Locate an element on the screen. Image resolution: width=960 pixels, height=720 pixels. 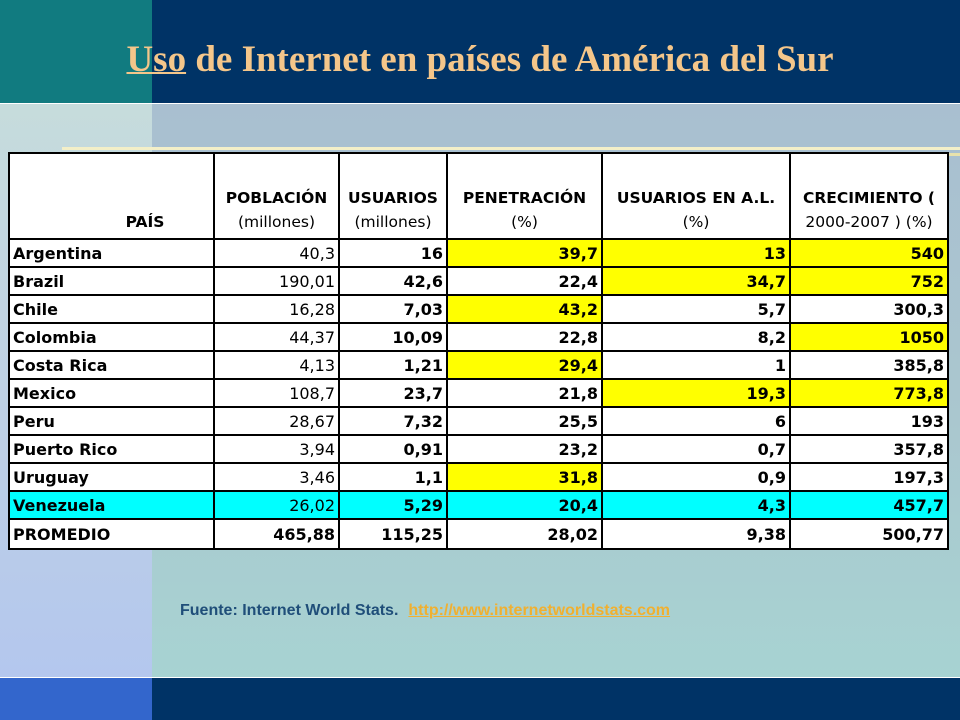
cell-usuarios: 10,09 is located at coordinates (393, 337).